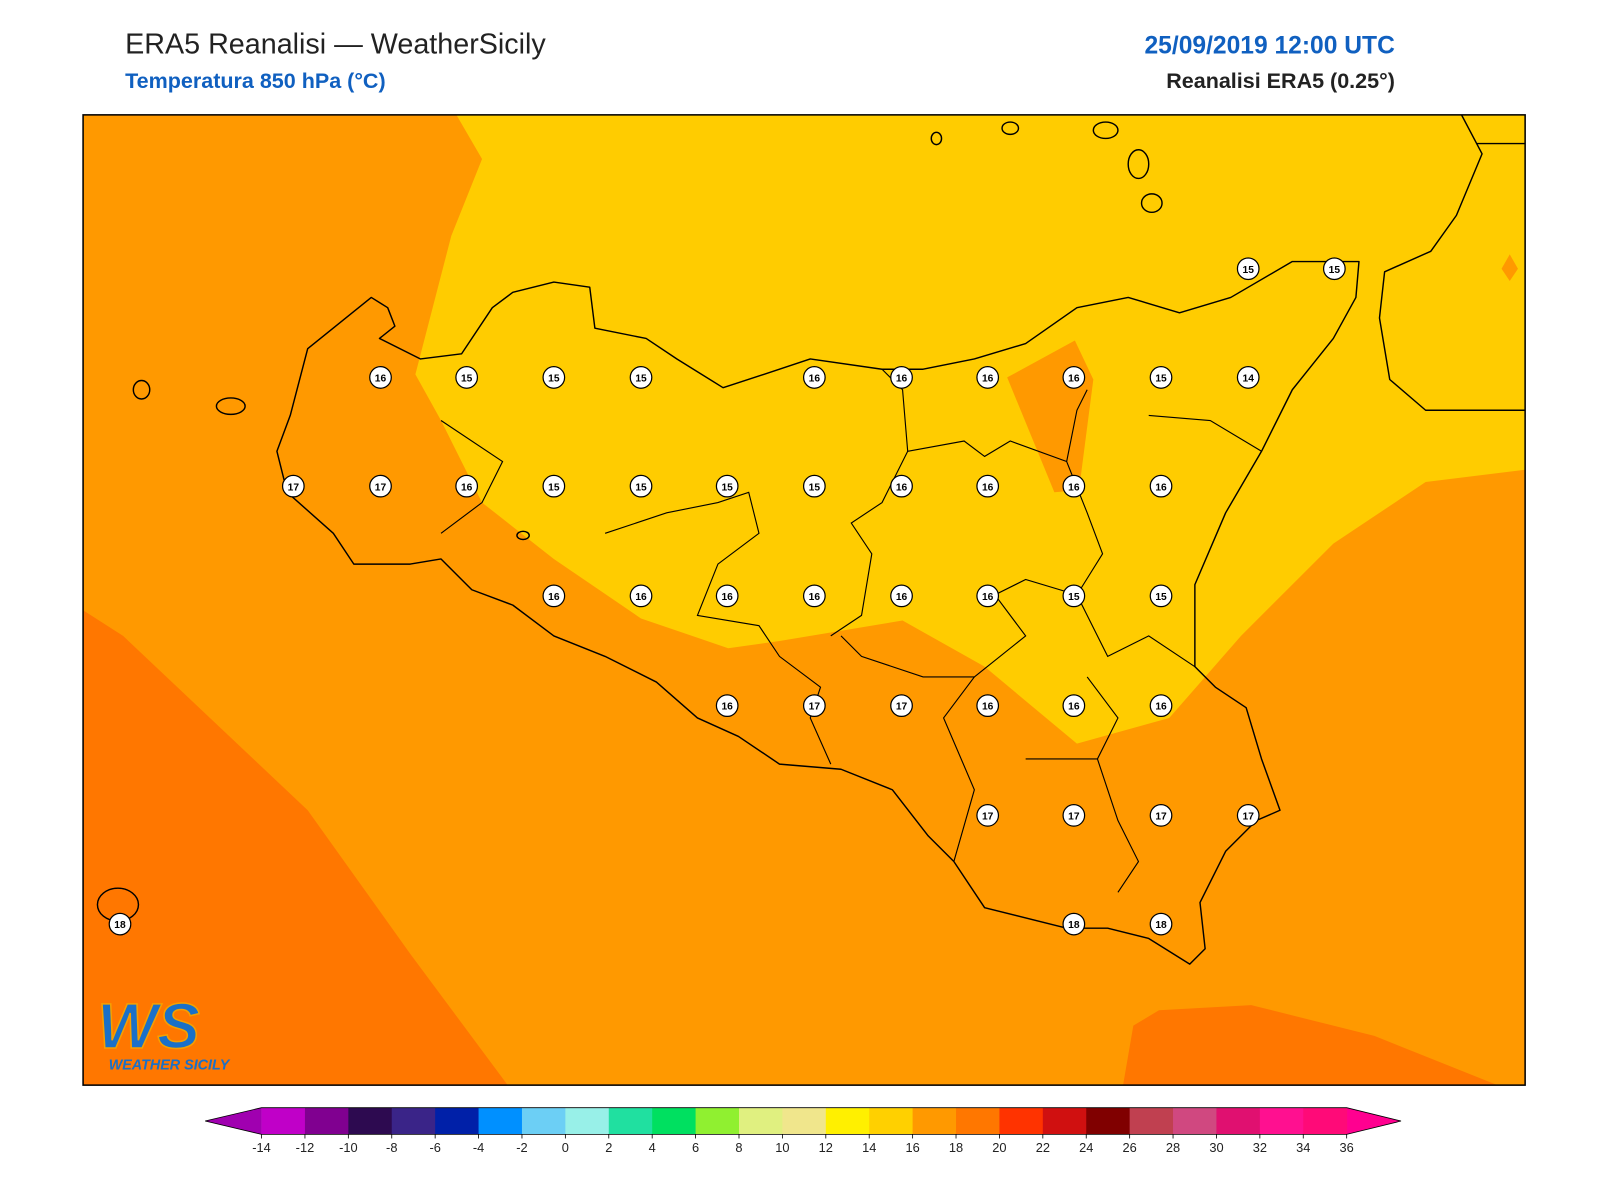 This screenshot has height=1200, width=1600. I want to click on colorbar-tick-label: 22, so click(1043, 1147).